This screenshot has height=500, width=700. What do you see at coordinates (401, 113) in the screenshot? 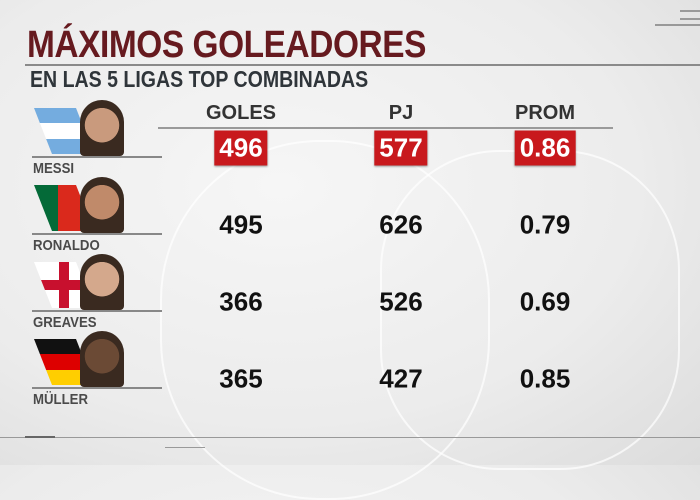
I see `column-header-pj: PJ` at bounding box center [401, 113].